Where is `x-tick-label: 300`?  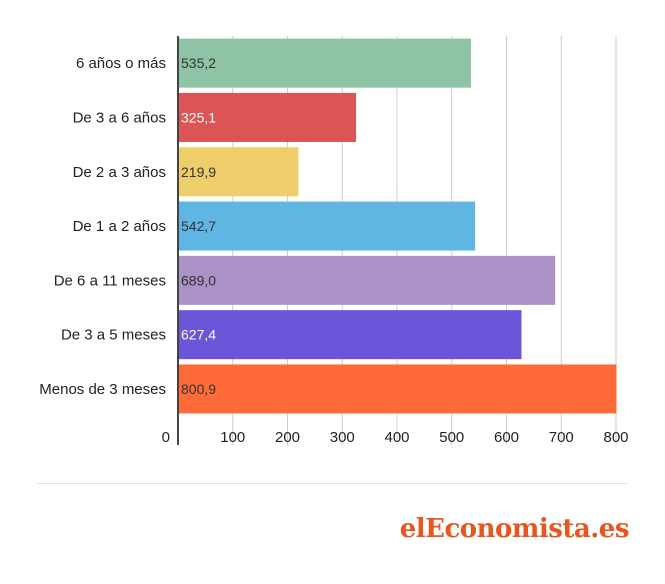 x-tick-label: 300 is located at coordinates (342, 437).